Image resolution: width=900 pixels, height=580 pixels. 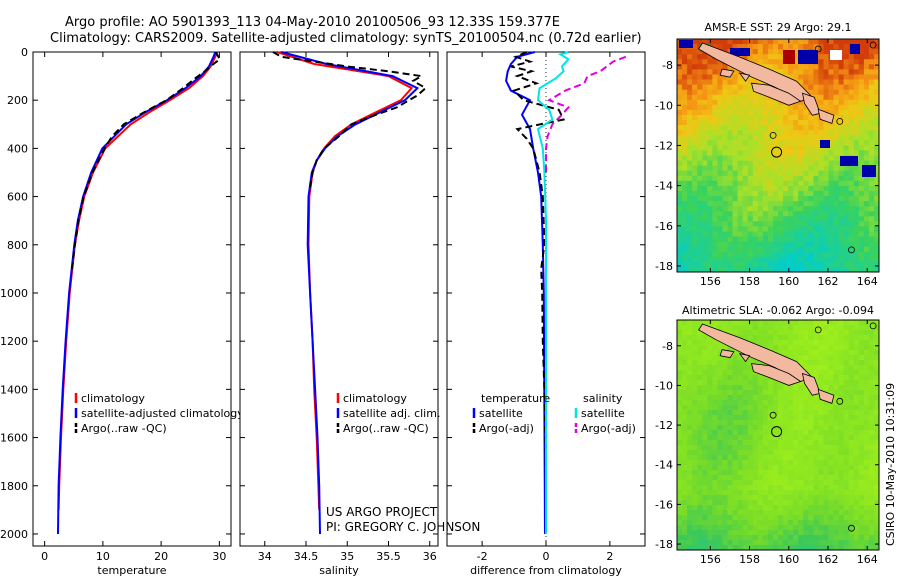 I want to click on legend-label: Argo(-adj), so click(x=506, y=428).